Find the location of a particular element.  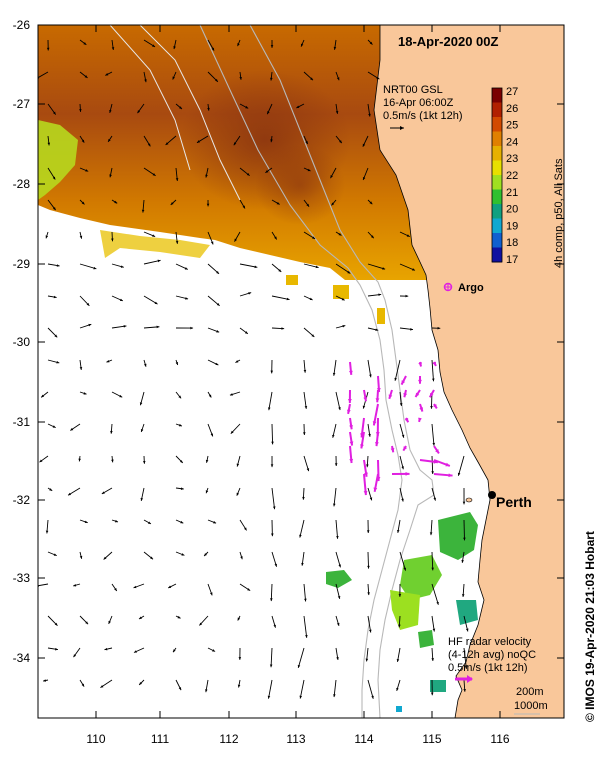

y-tick-label: -27 is located at coordinates (22, 104).